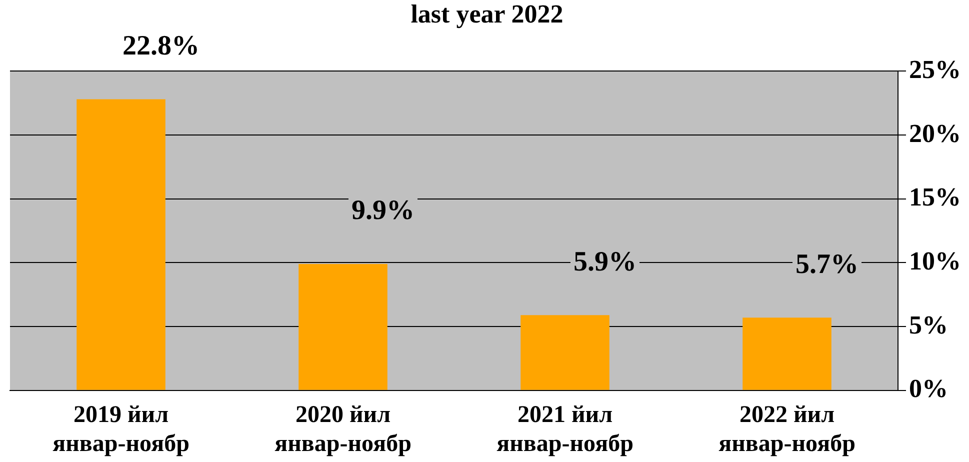 Image resolution: width=969 pixels, height=462 pixels. What do you see at coordinates (935, 69) in the screenshot?
I see `y-tick-label: 25%` at bounding box center [935, 69].